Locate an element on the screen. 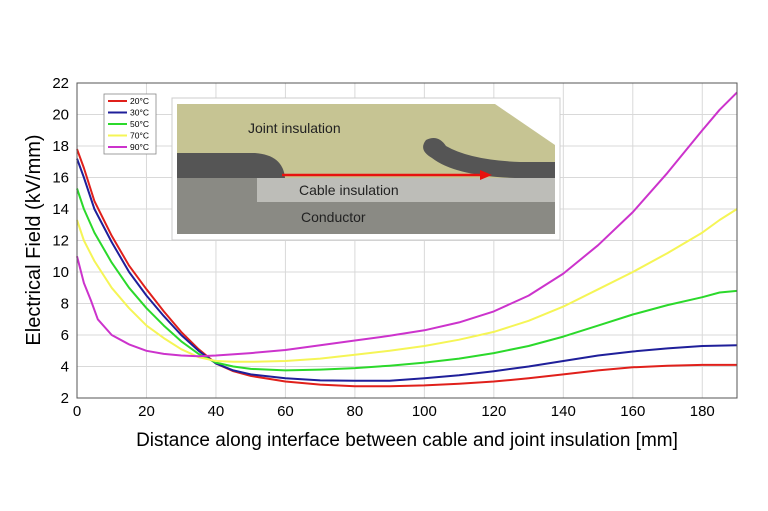 The width and height of the screenshot is (768, 511). y-tick-label: 8 is located at coordinates (65, 304).